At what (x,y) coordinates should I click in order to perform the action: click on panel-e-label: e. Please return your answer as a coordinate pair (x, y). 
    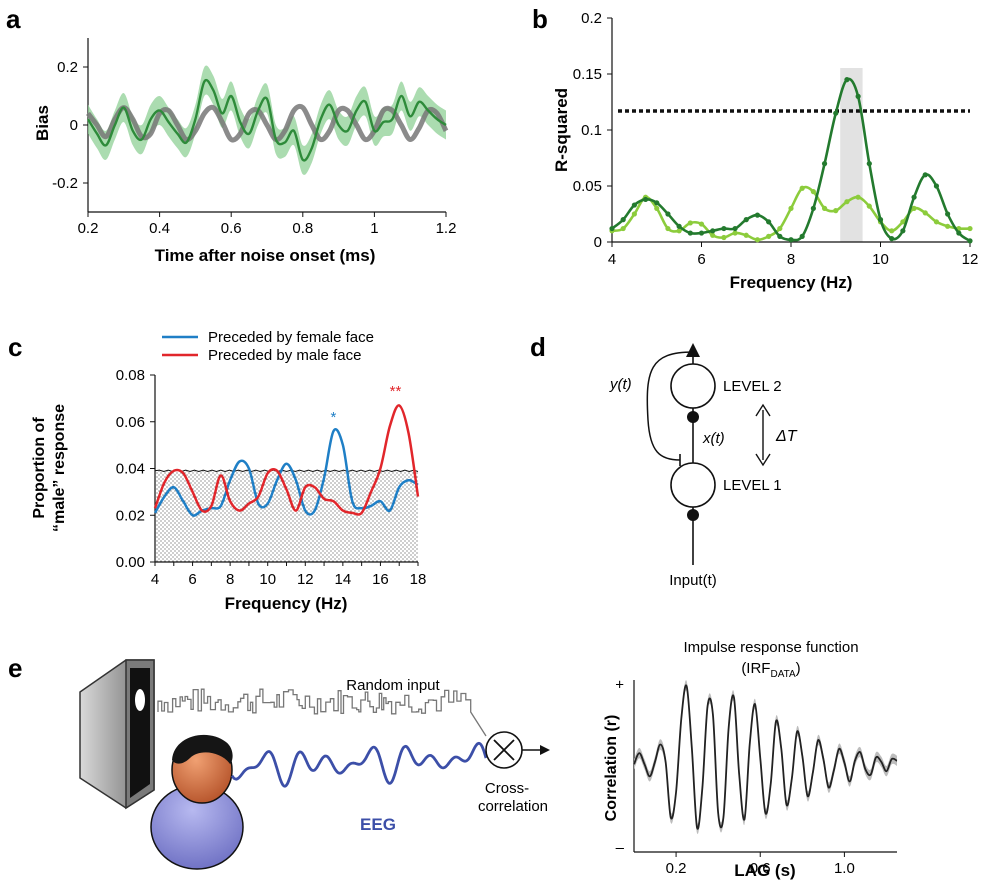
    Looking at the image, I should click on (15, 668).